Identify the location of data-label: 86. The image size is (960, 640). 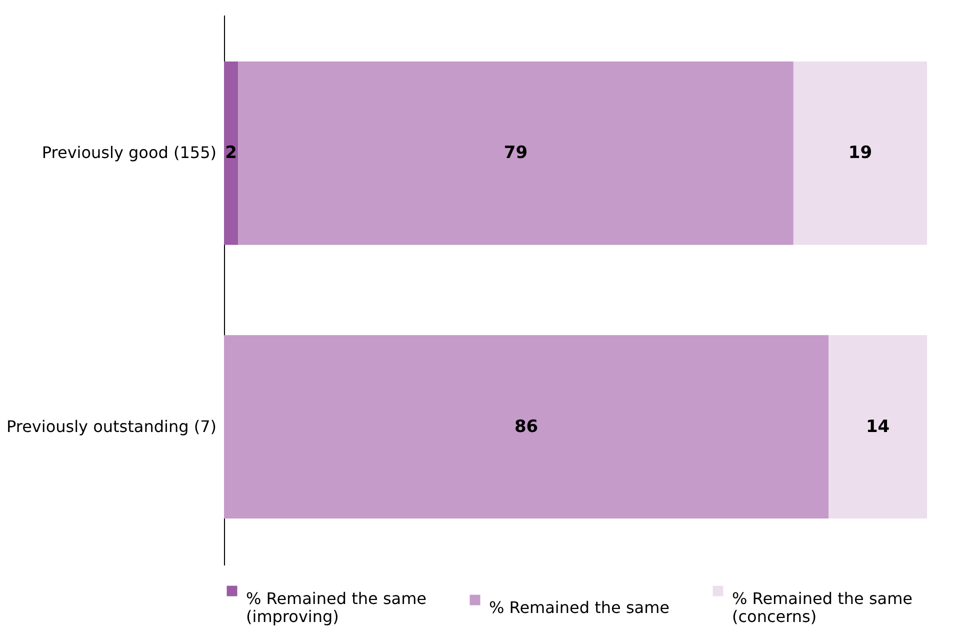
(526, 426).